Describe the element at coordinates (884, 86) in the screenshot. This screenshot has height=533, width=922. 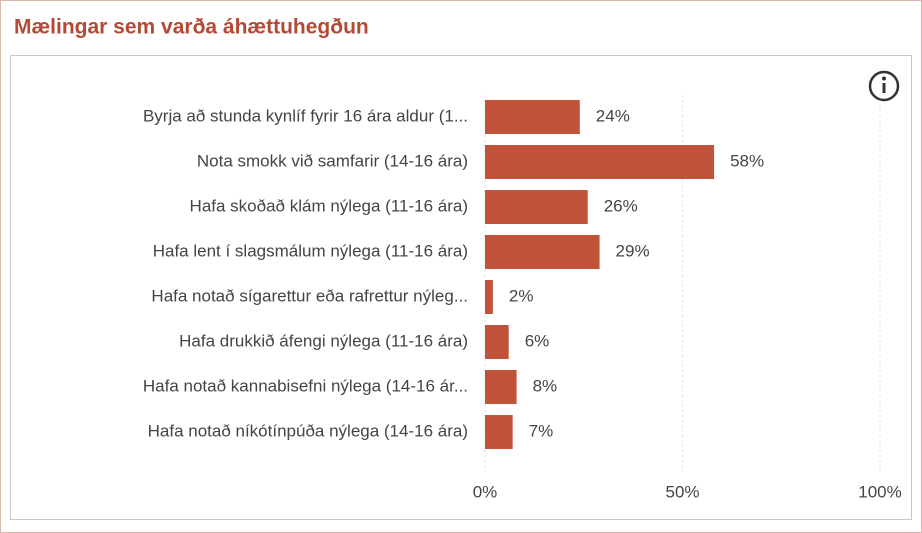
I see `info-icon` at that location.